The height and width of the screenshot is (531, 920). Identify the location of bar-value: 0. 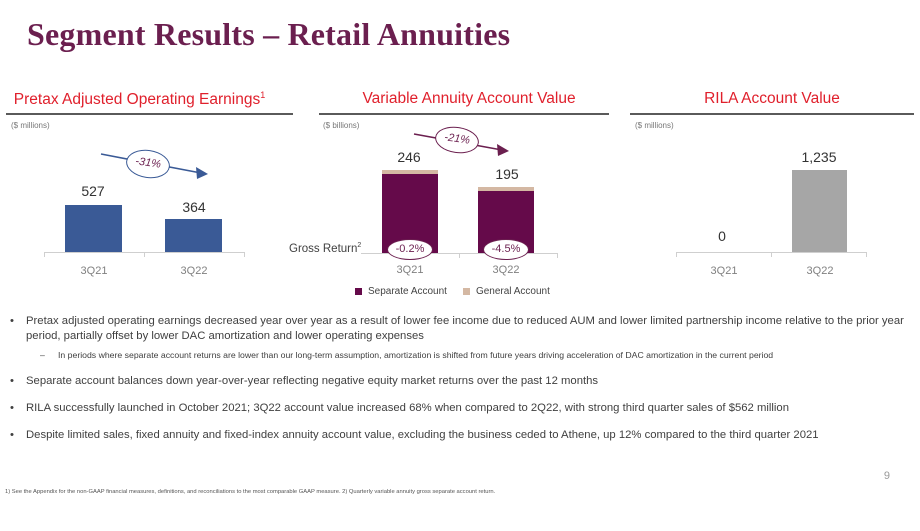
(722, 236).